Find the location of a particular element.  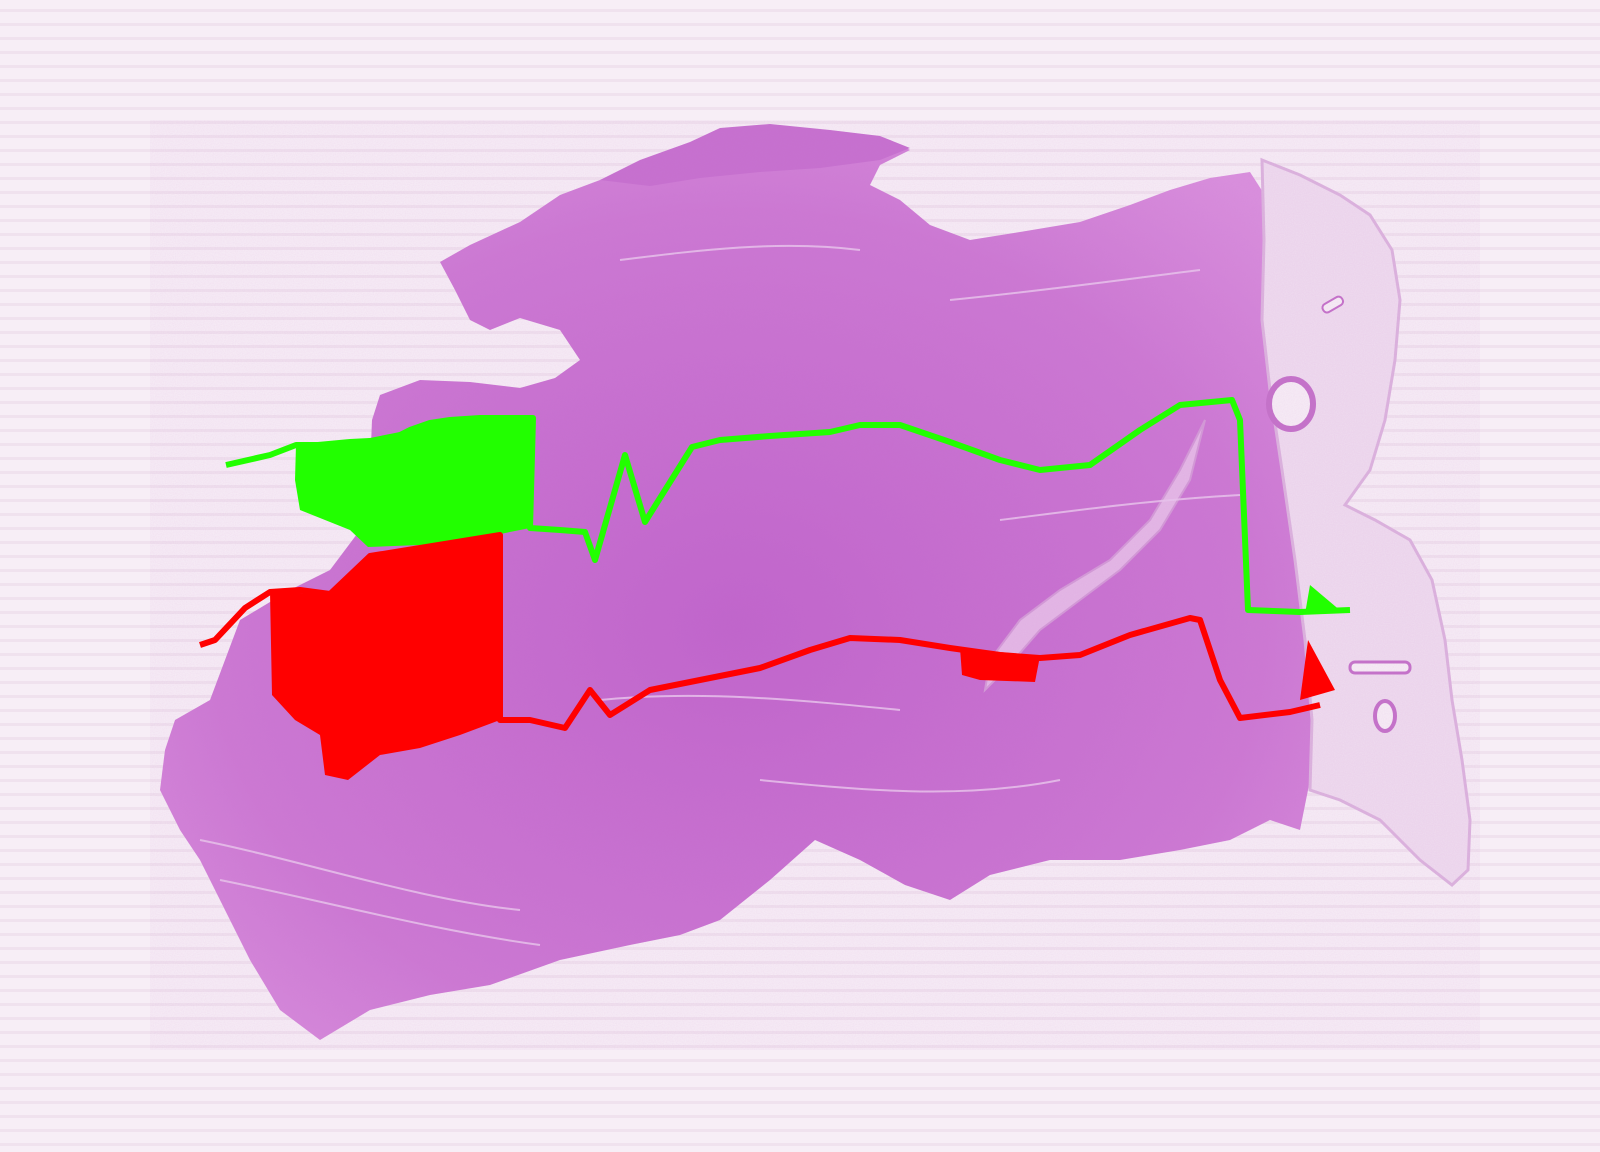

lower-boundary-wedge is located at coordinates (1317, 670).